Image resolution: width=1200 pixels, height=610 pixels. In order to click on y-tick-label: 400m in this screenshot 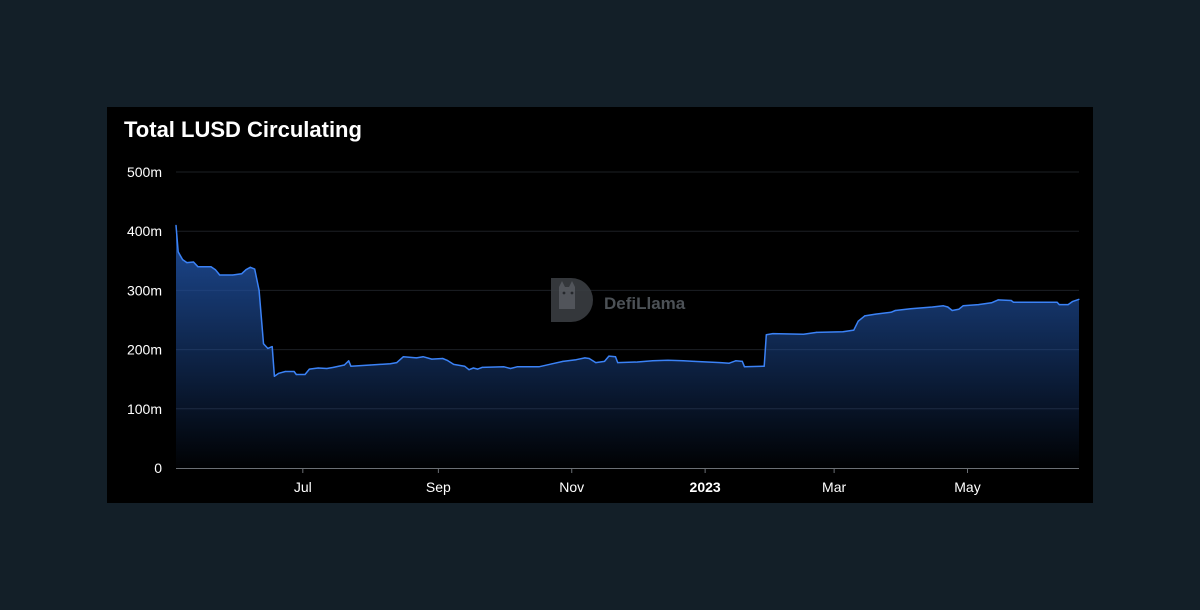, I will do `click(144, 231)`.